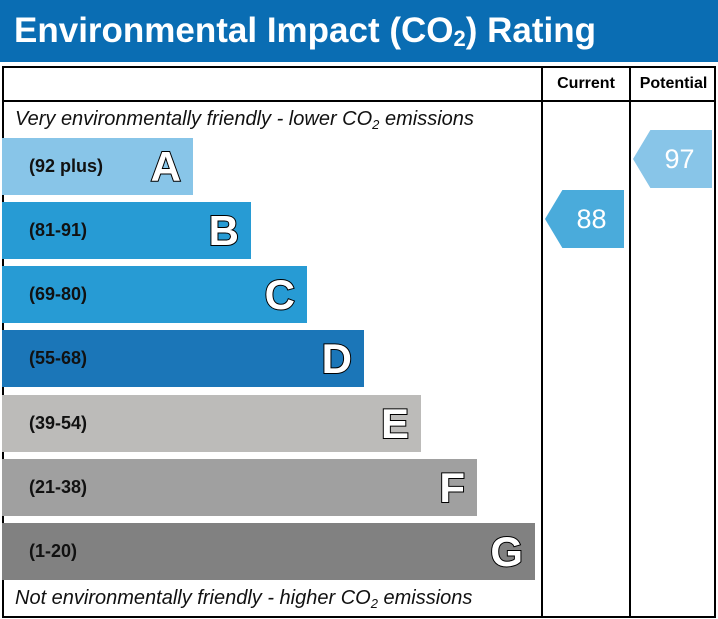  Describe the element at coordinates (66, 166) in the screenshot. I see `band-range: (92 plus)` at that location.